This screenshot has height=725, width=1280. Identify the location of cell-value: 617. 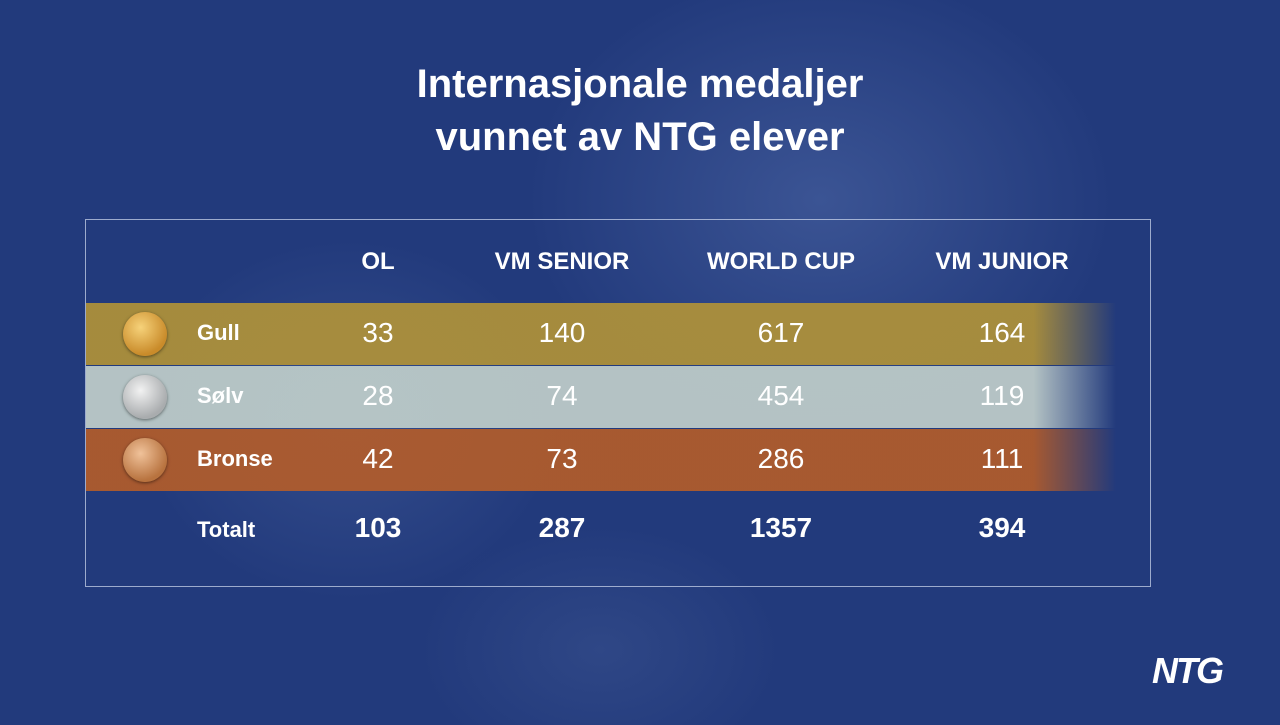
(781, 332).